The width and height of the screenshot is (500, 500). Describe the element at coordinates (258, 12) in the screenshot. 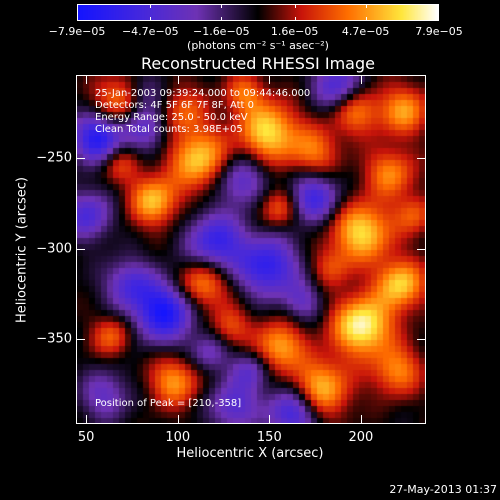

I see `colorbar` at that location.